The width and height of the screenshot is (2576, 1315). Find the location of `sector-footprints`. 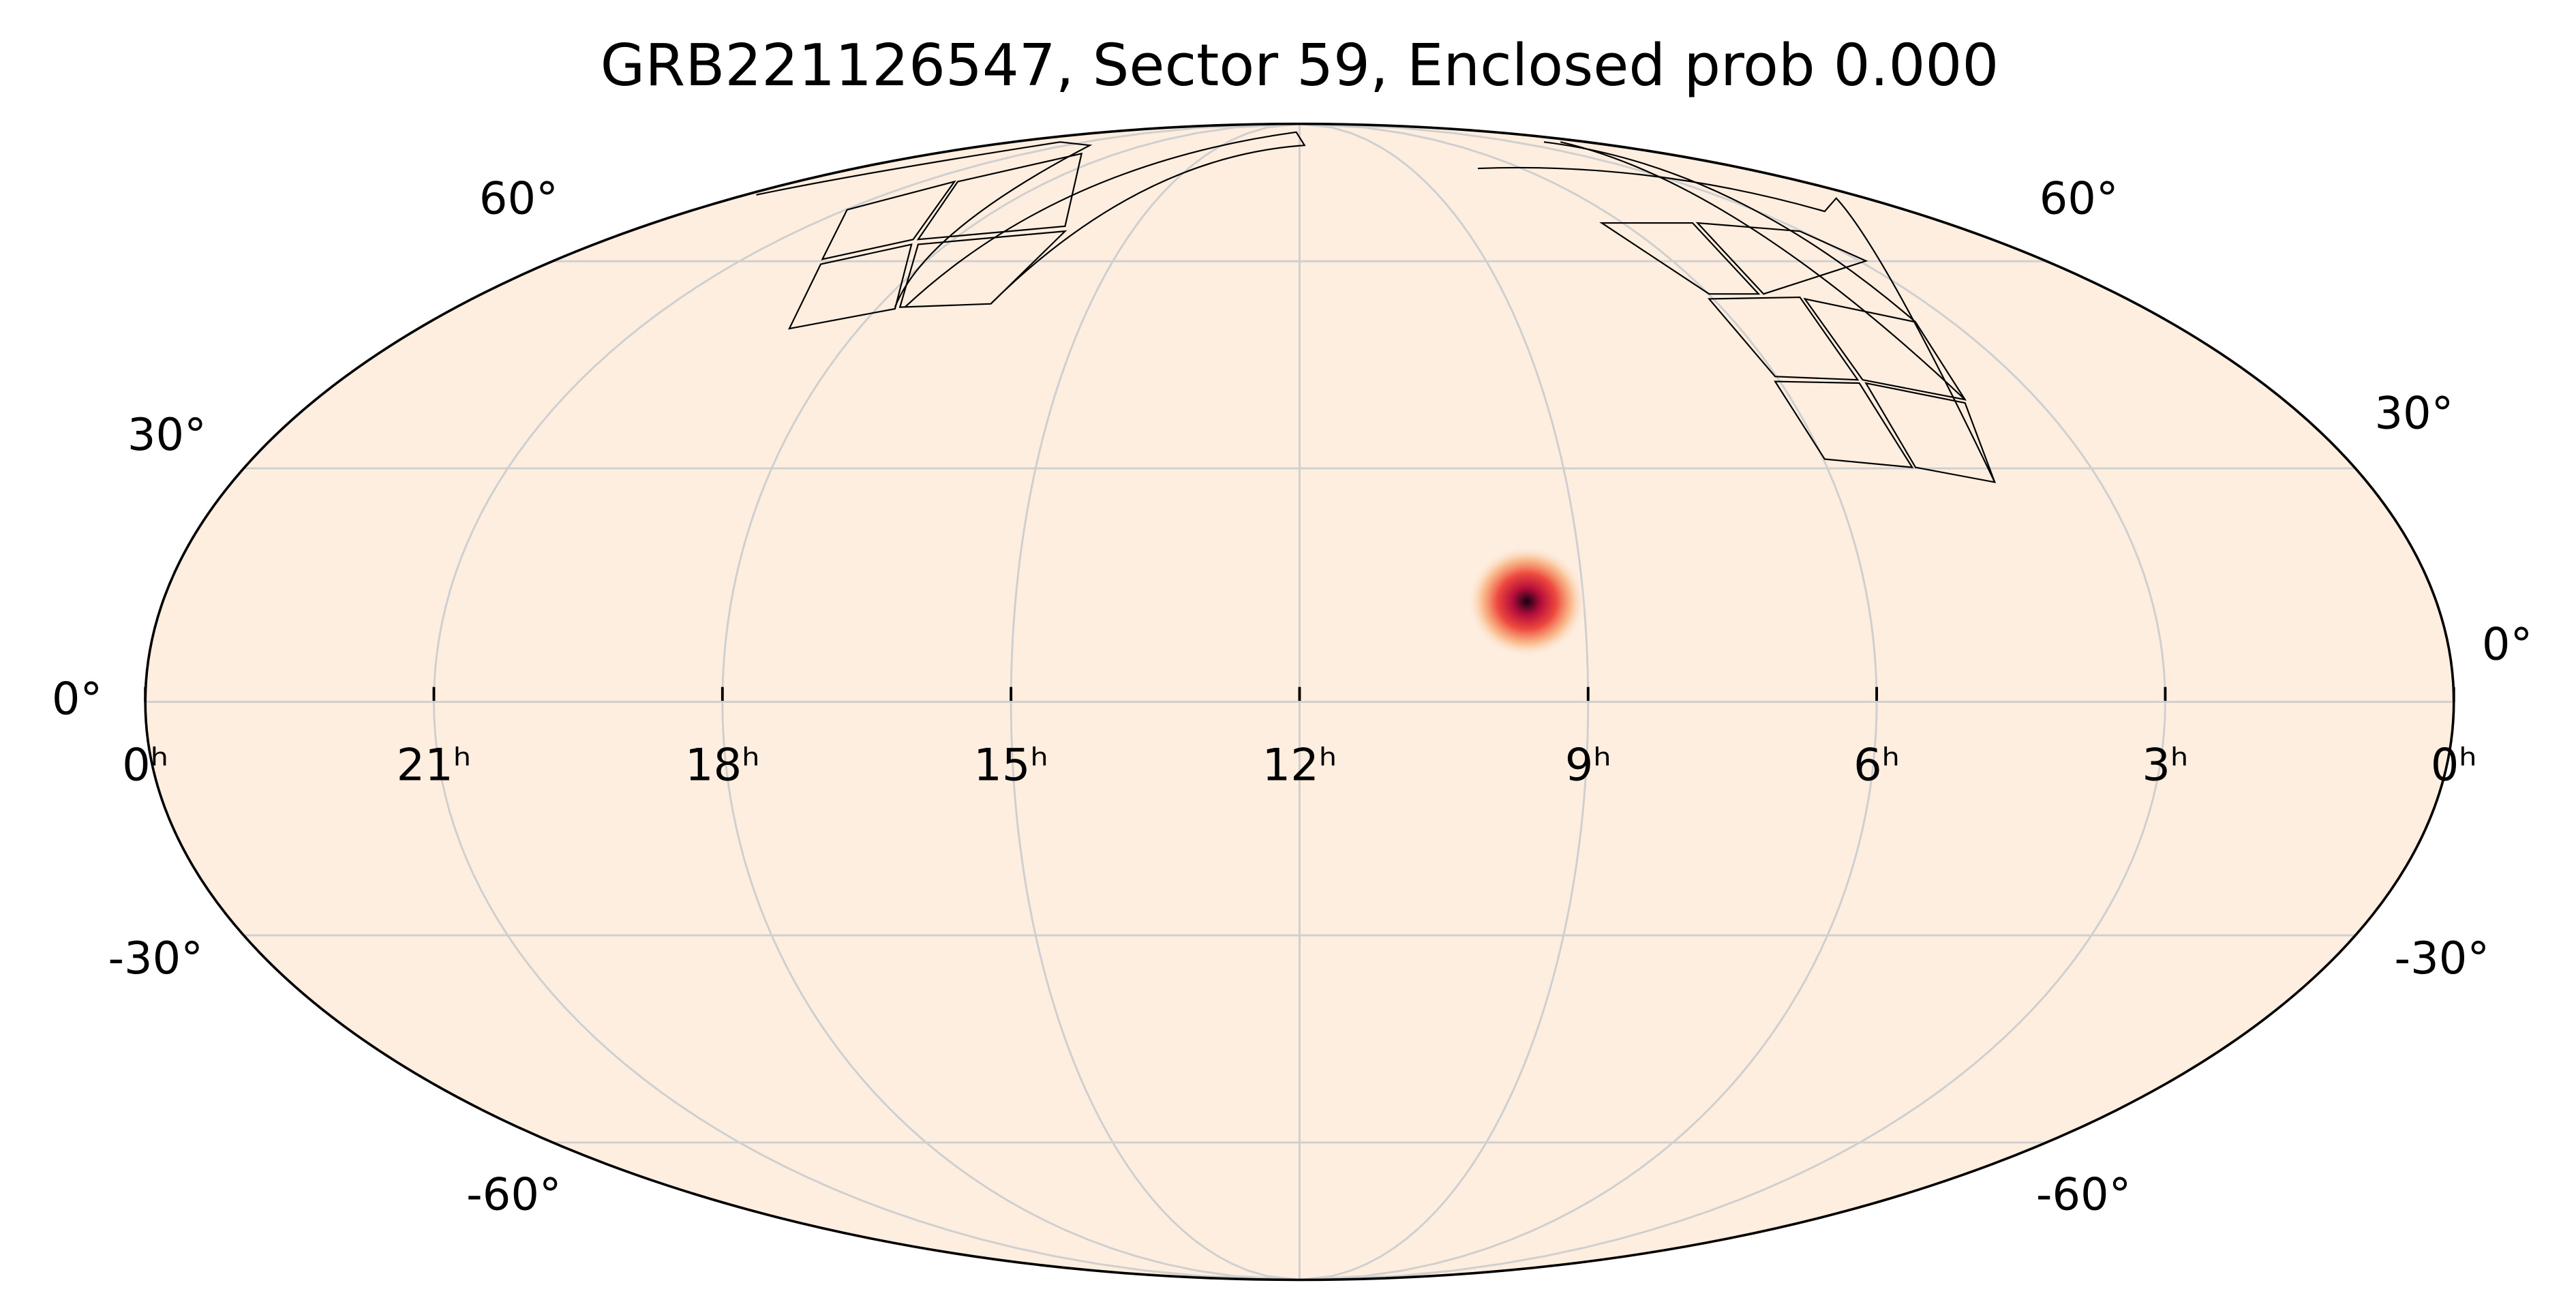

sector-footprints is located at coordinates (1377, 307).